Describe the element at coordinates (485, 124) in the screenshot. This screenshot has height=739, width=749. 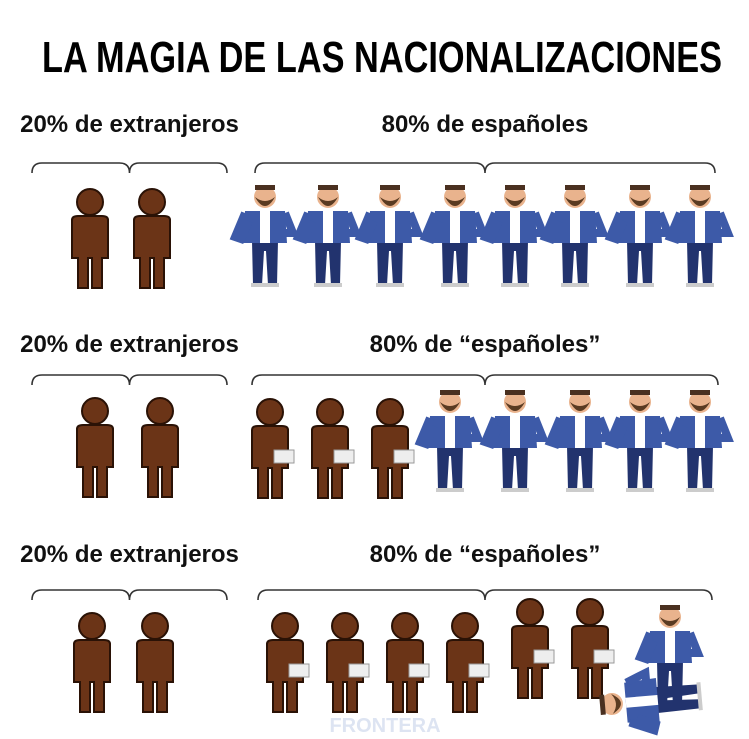
I see `right-label: 80% de españoles` at that location.